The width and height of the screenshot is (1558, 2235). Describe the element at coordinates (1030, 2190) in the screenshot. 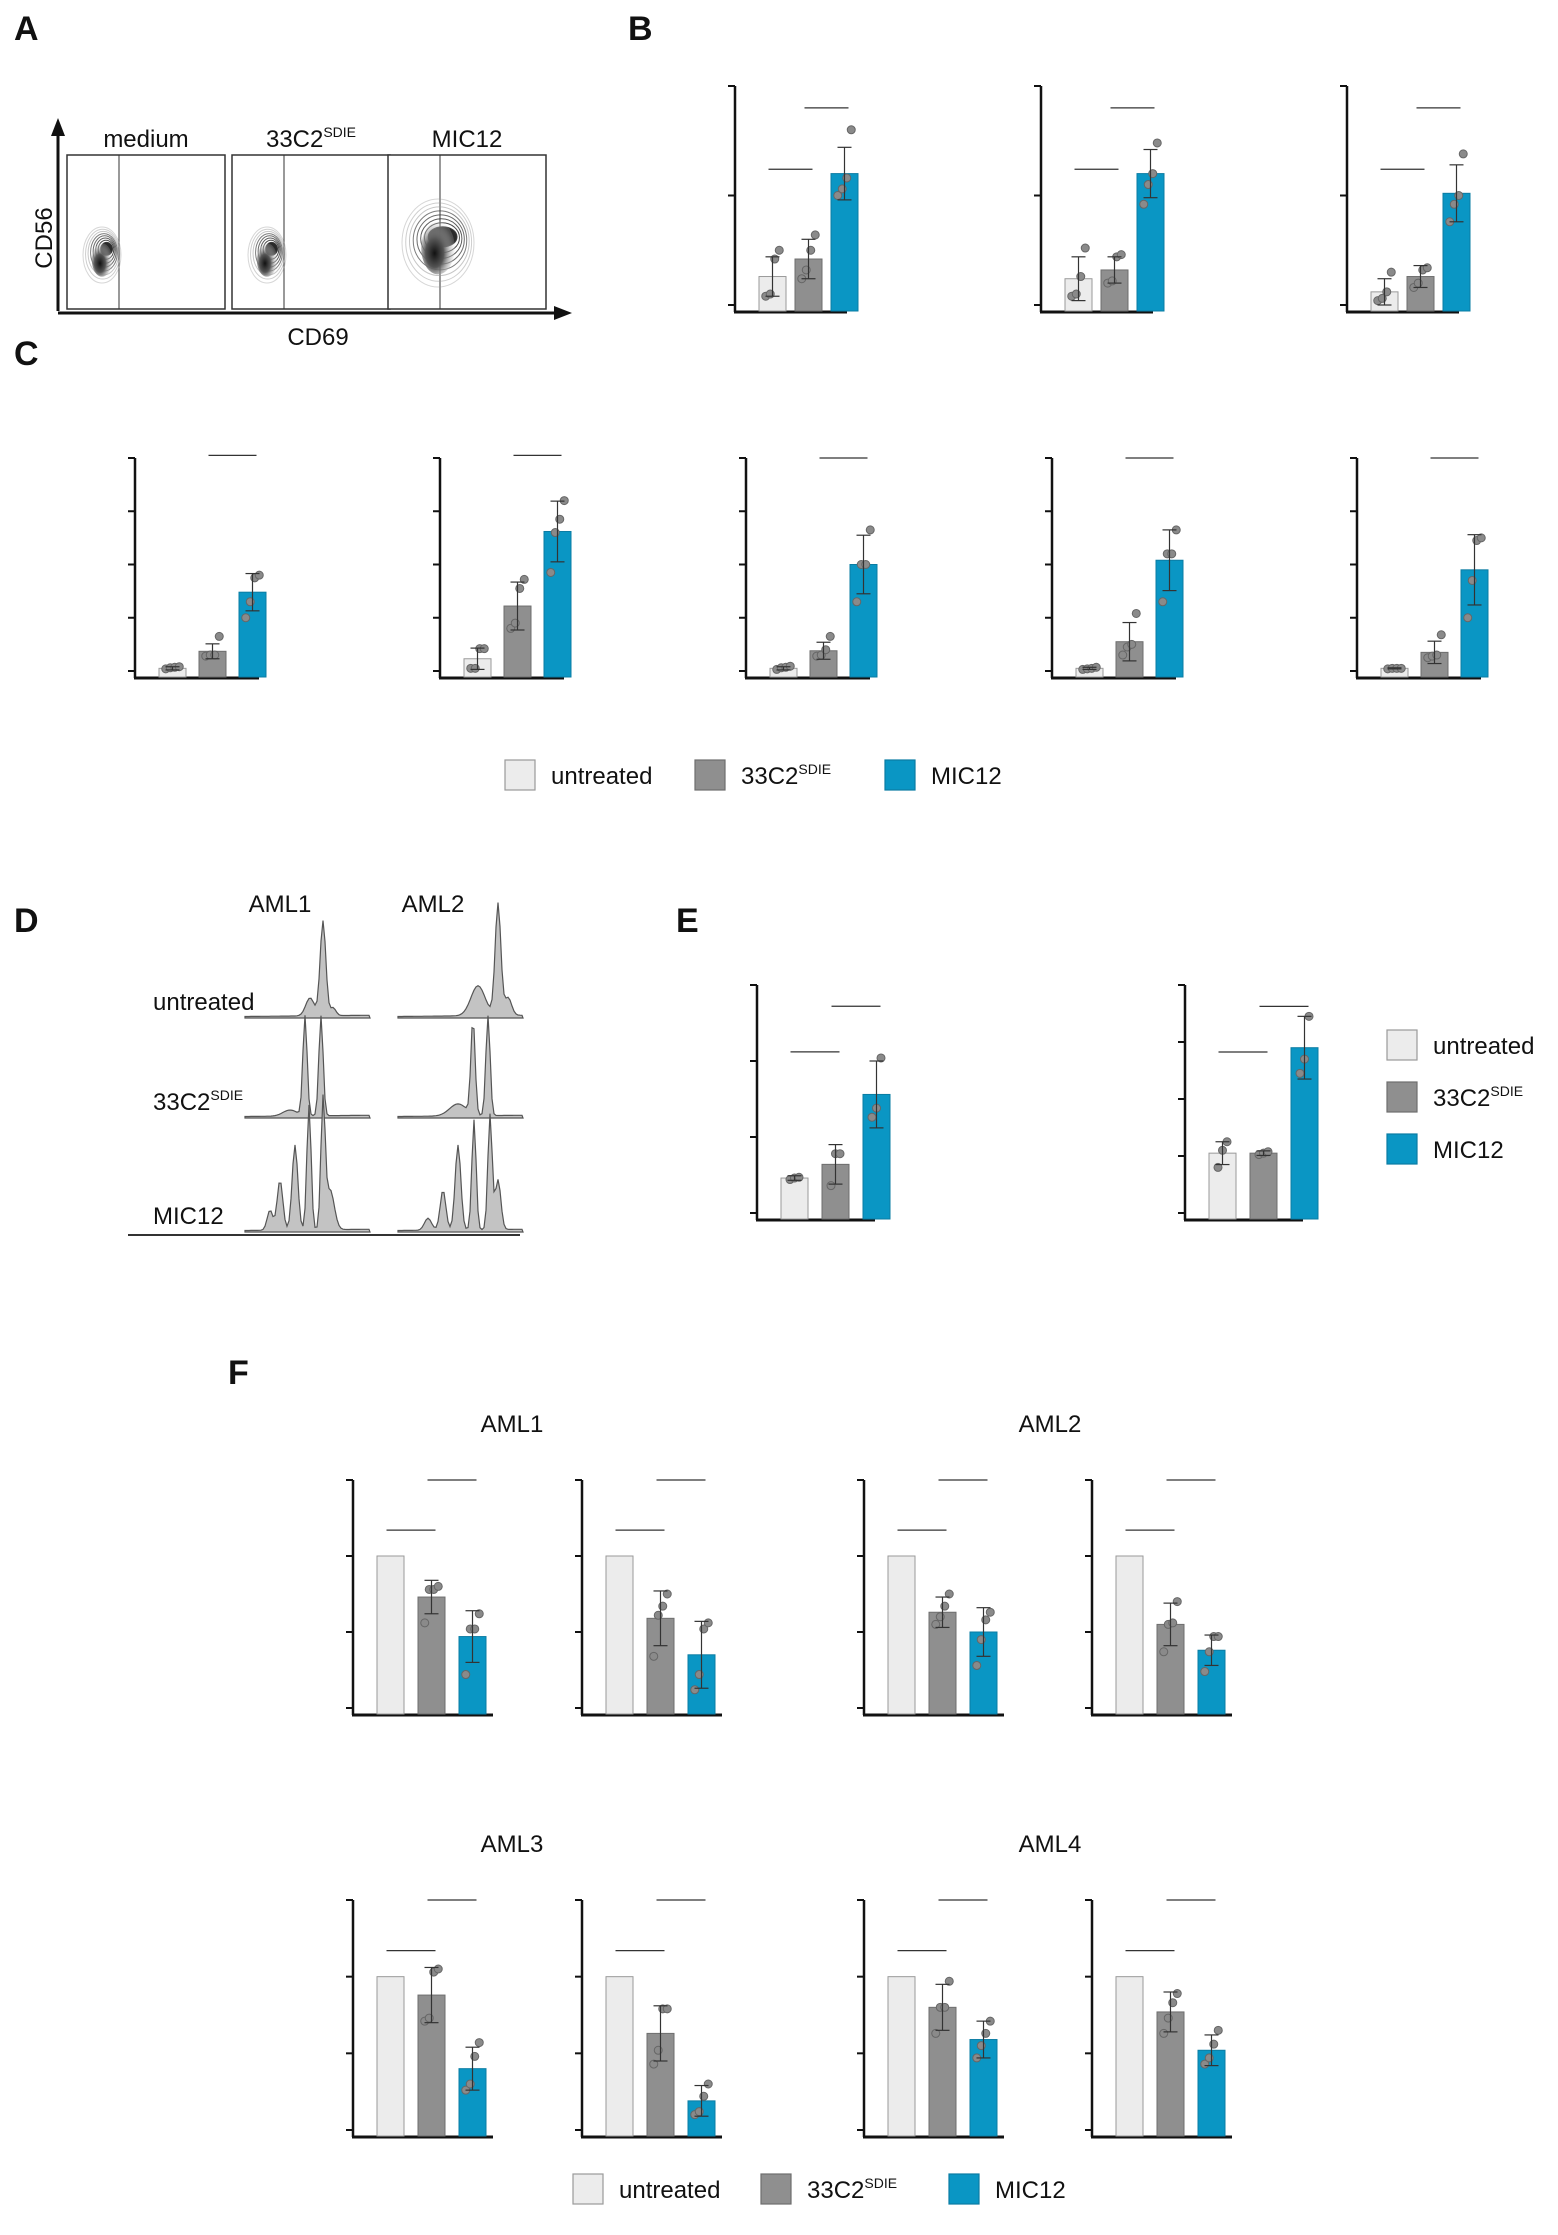

I see `legend-label-main: MIC12` at that location.